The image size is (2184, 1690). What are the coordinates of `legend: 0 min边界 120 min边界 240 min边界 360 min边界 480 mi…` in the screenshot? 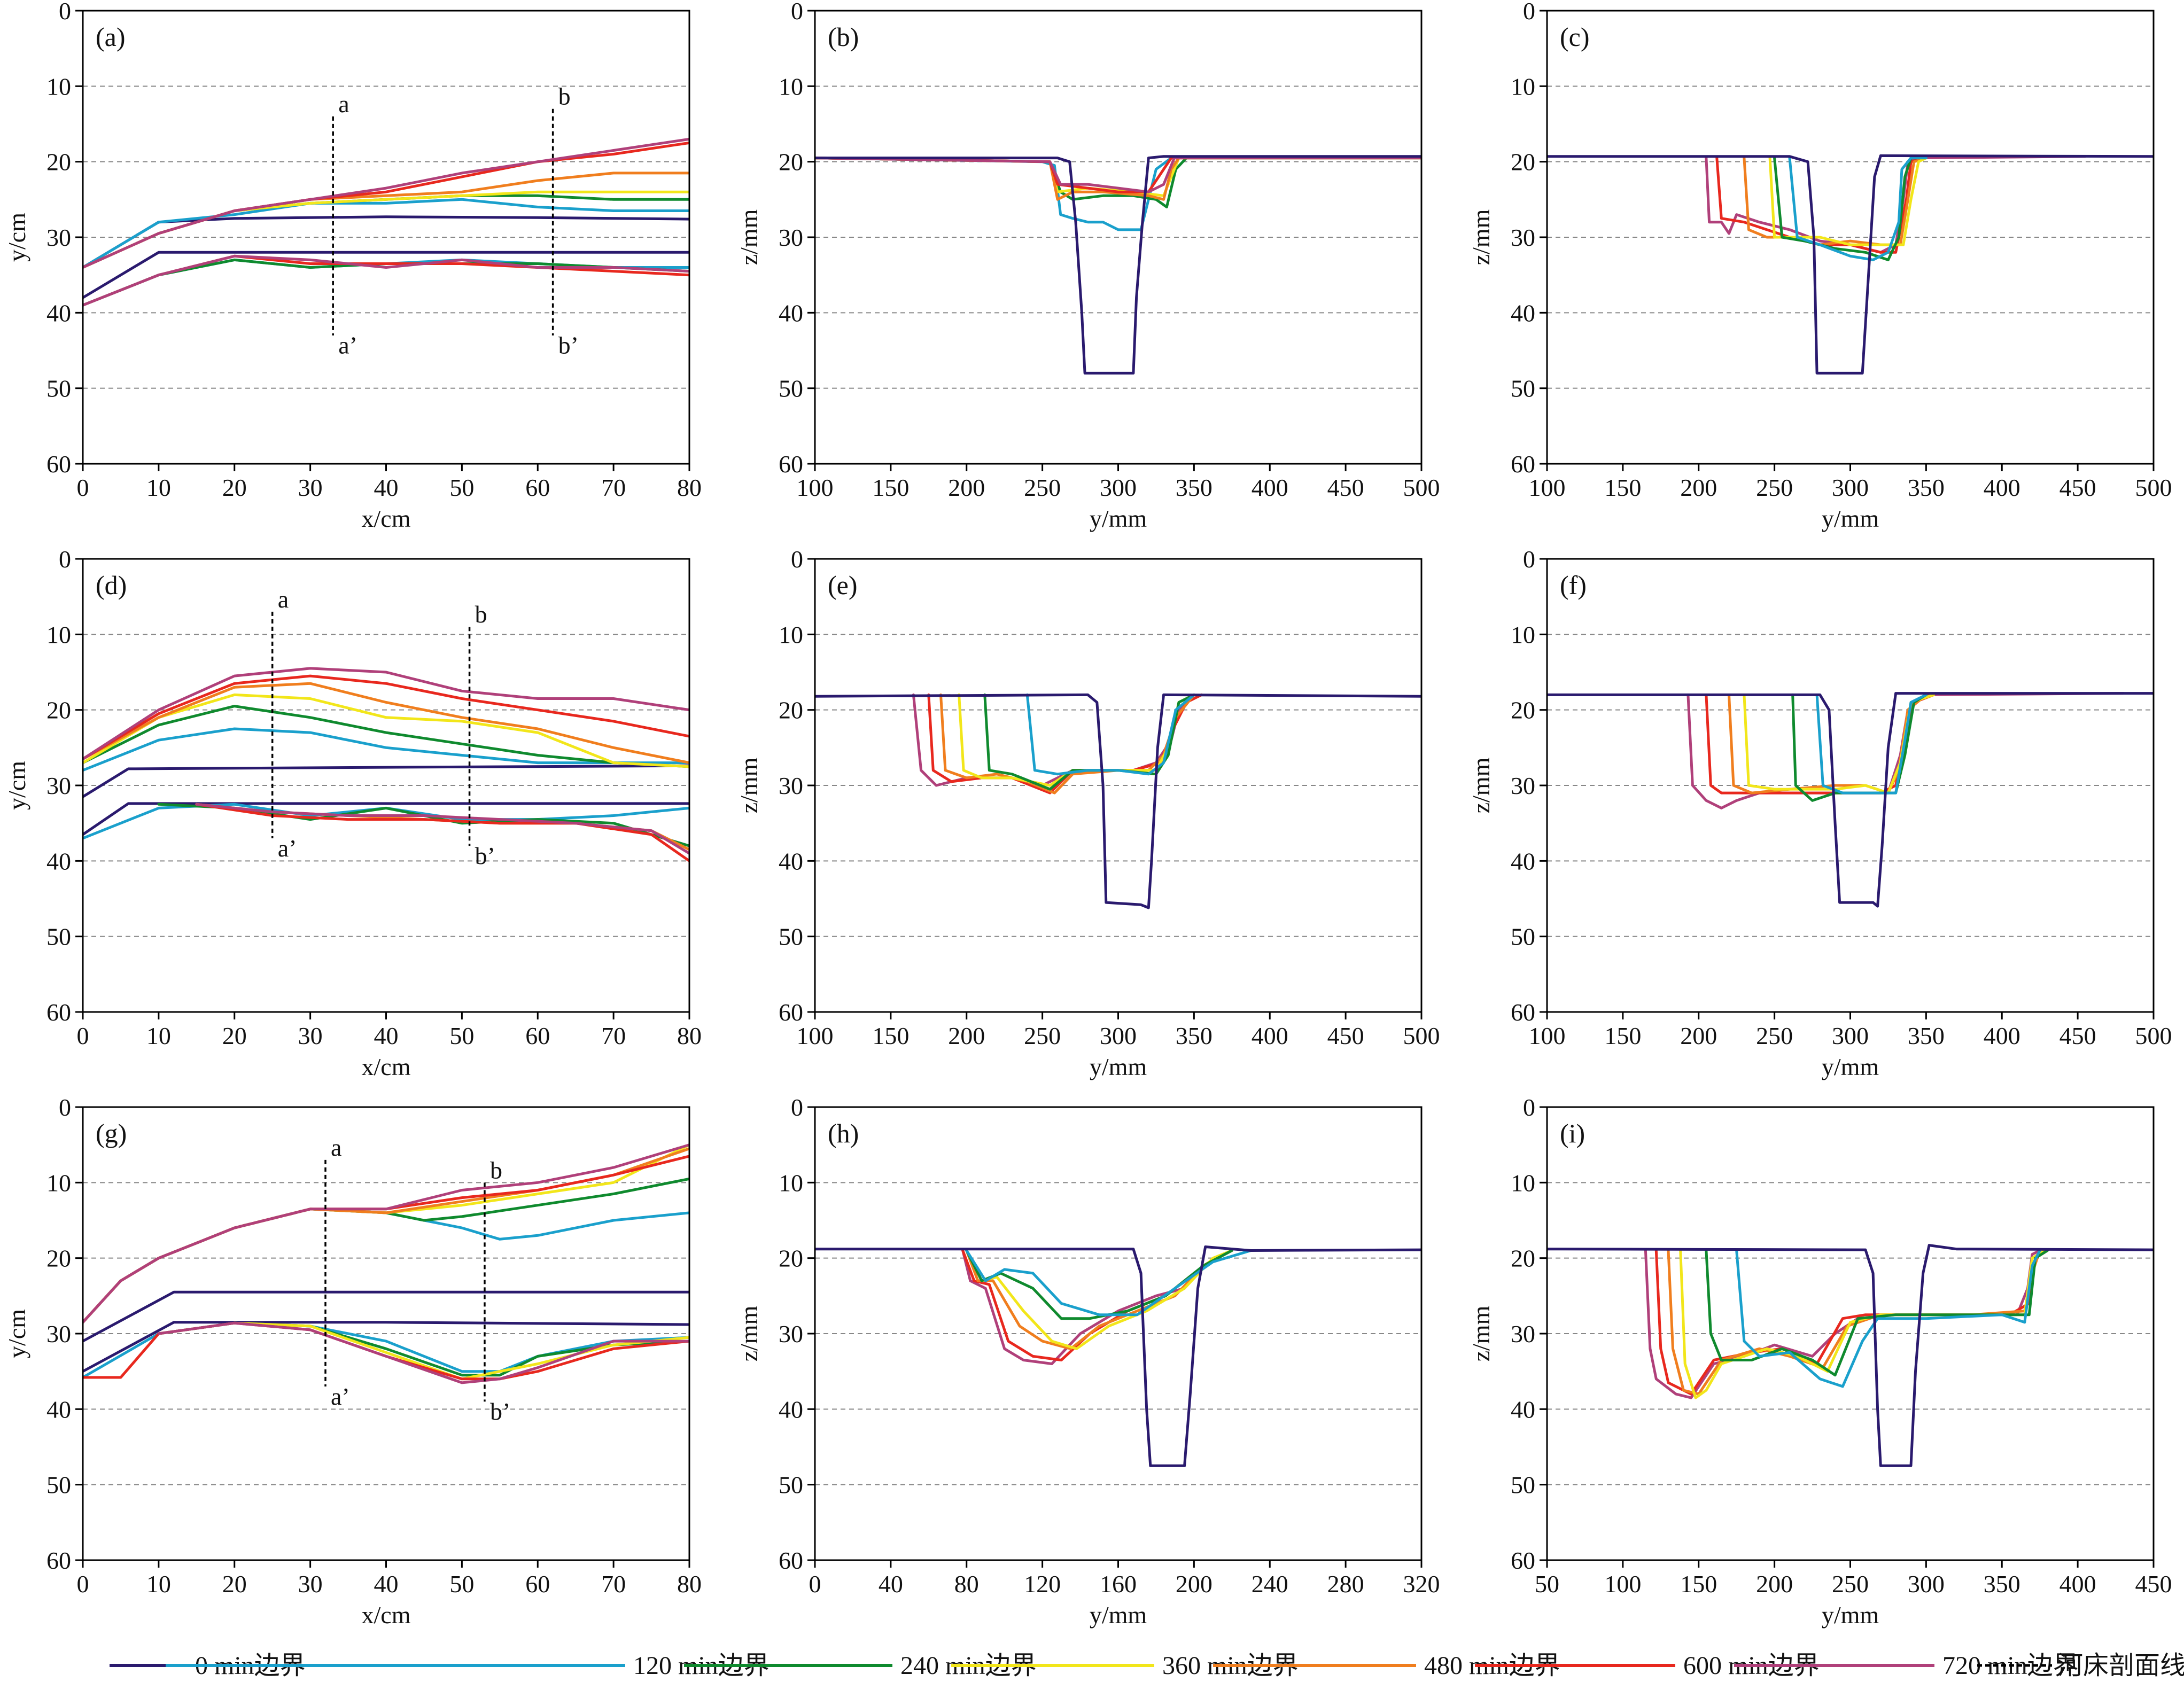 It's located at (1147, 1666).